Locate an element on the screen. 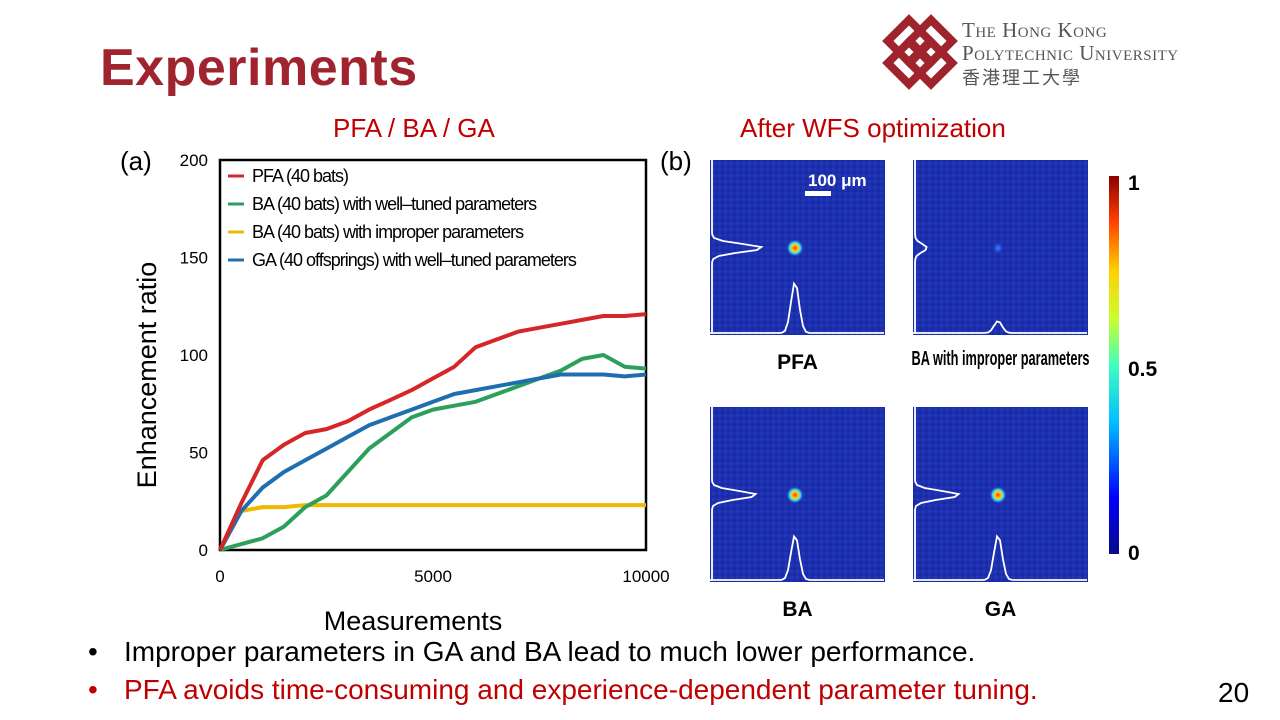 The width and height of the screenshot is (1280, 720). legend-label: BA (40 bats) with well–tuned parameters is located at coordinates (394, 204).